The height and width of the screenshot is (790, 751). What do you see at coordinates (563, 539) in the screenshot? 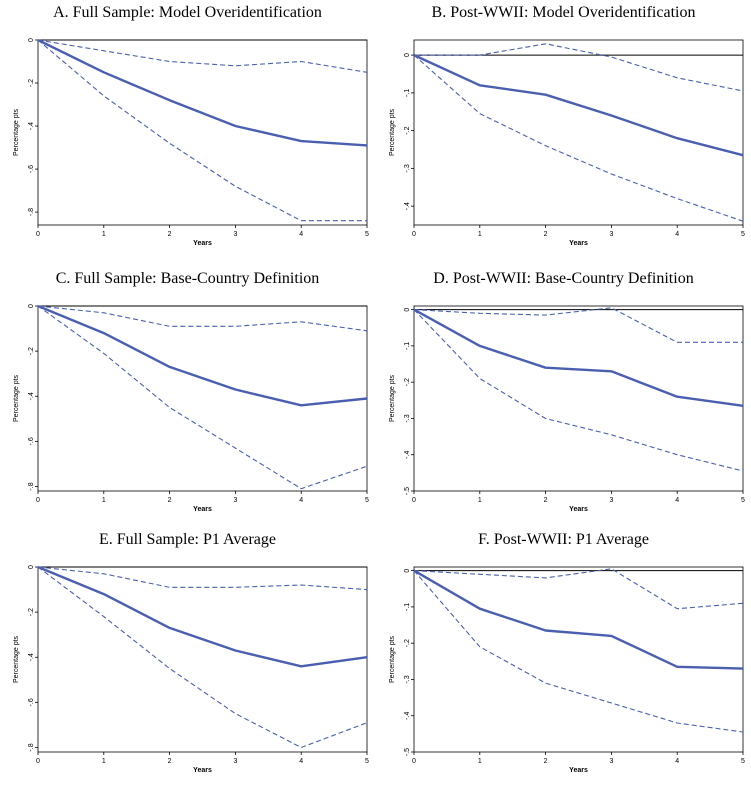
I see `panel-title: F. Post-WWII: P1 Average` at bounding box center [563, 539].